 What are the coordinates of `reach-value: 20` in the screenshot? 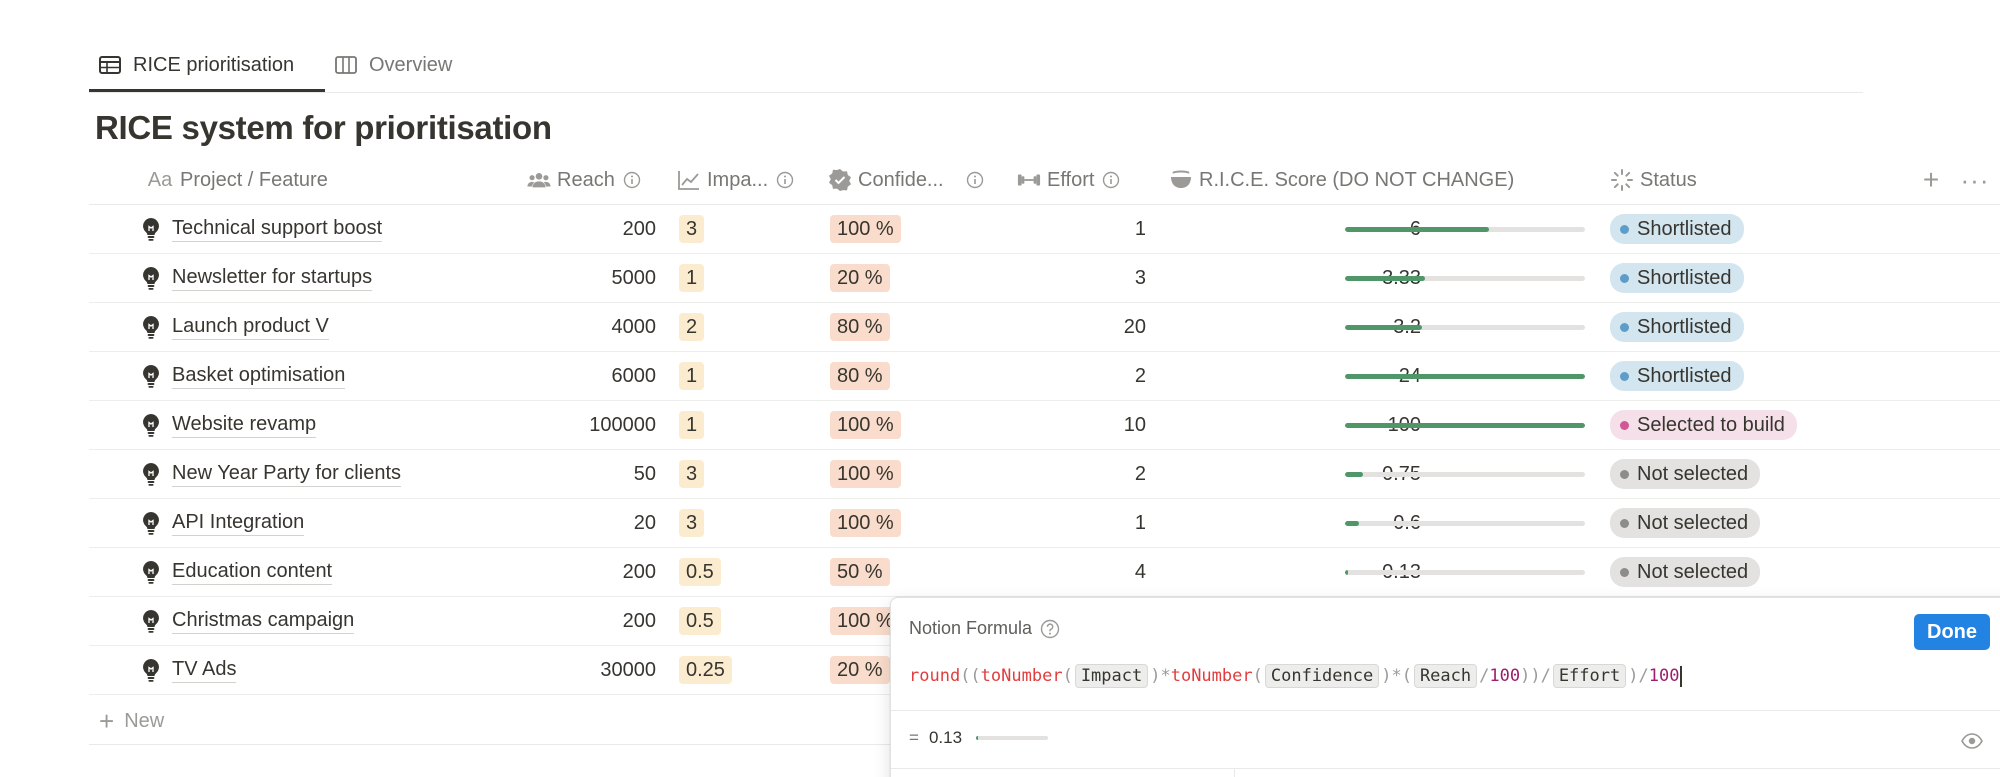 It's located at (644, 522).